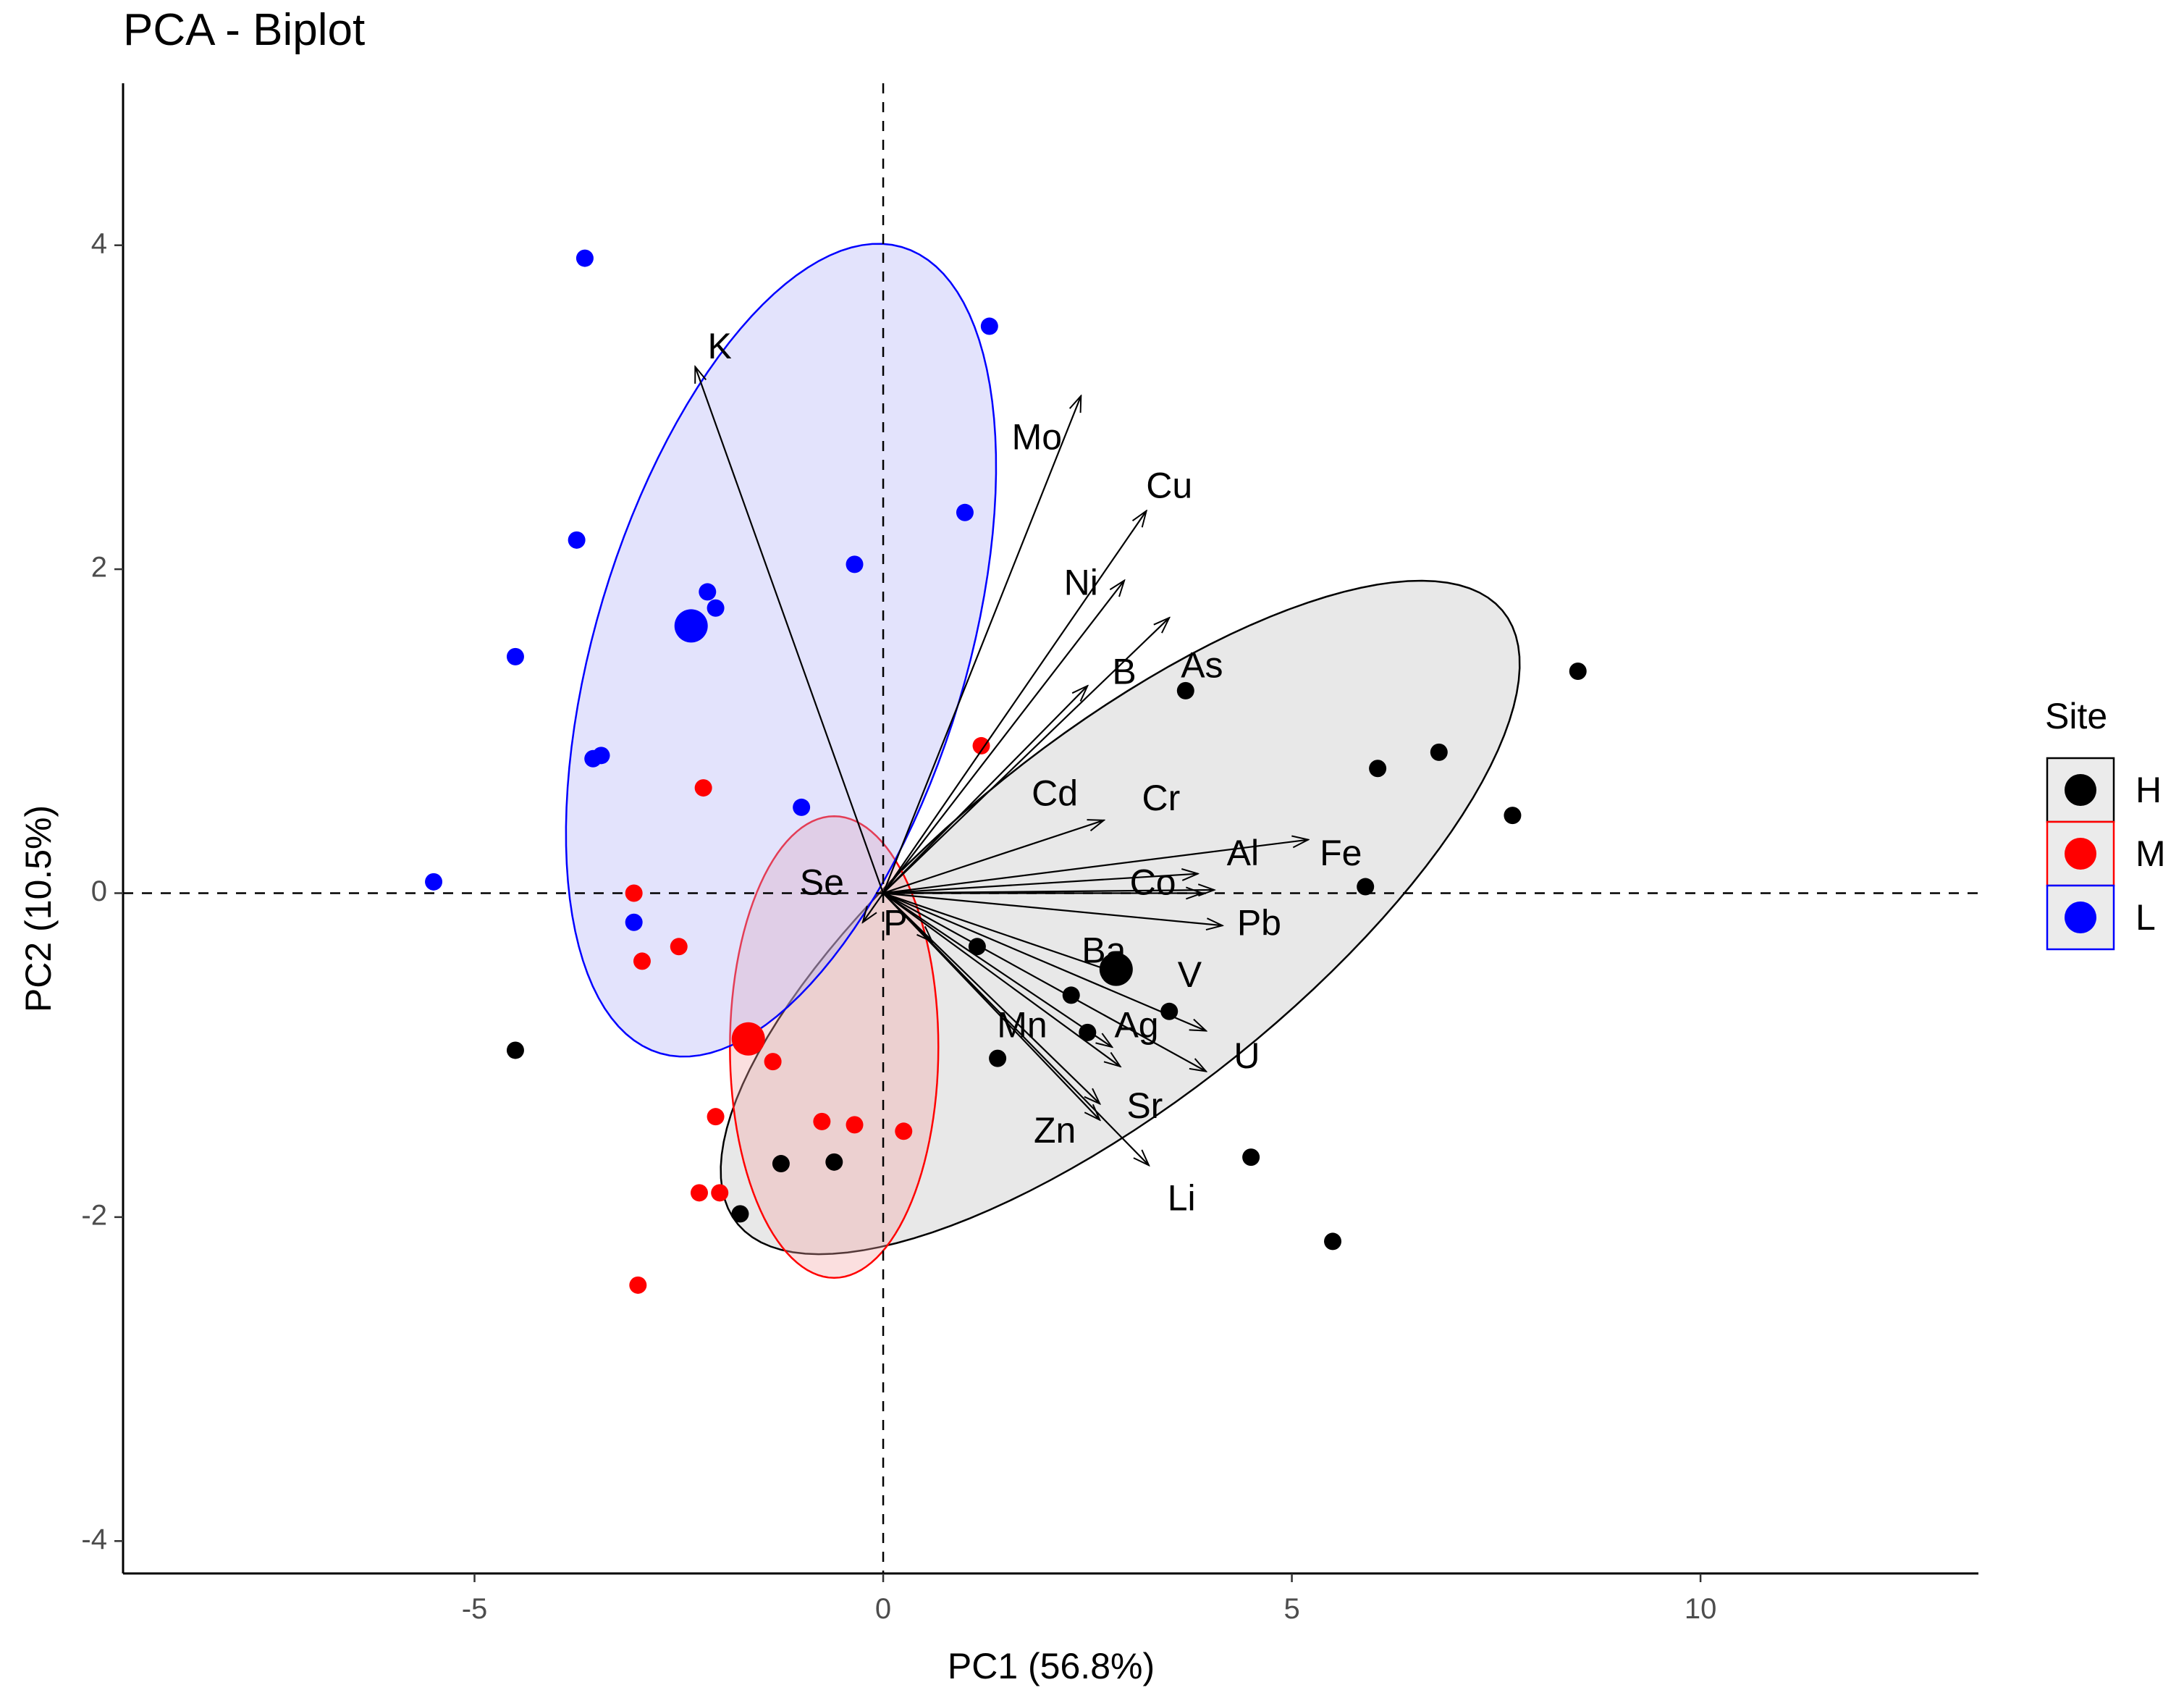  Describe the element at coordinates (720, 346) in the screenshot. I see `variable-label-K: K` at that location.